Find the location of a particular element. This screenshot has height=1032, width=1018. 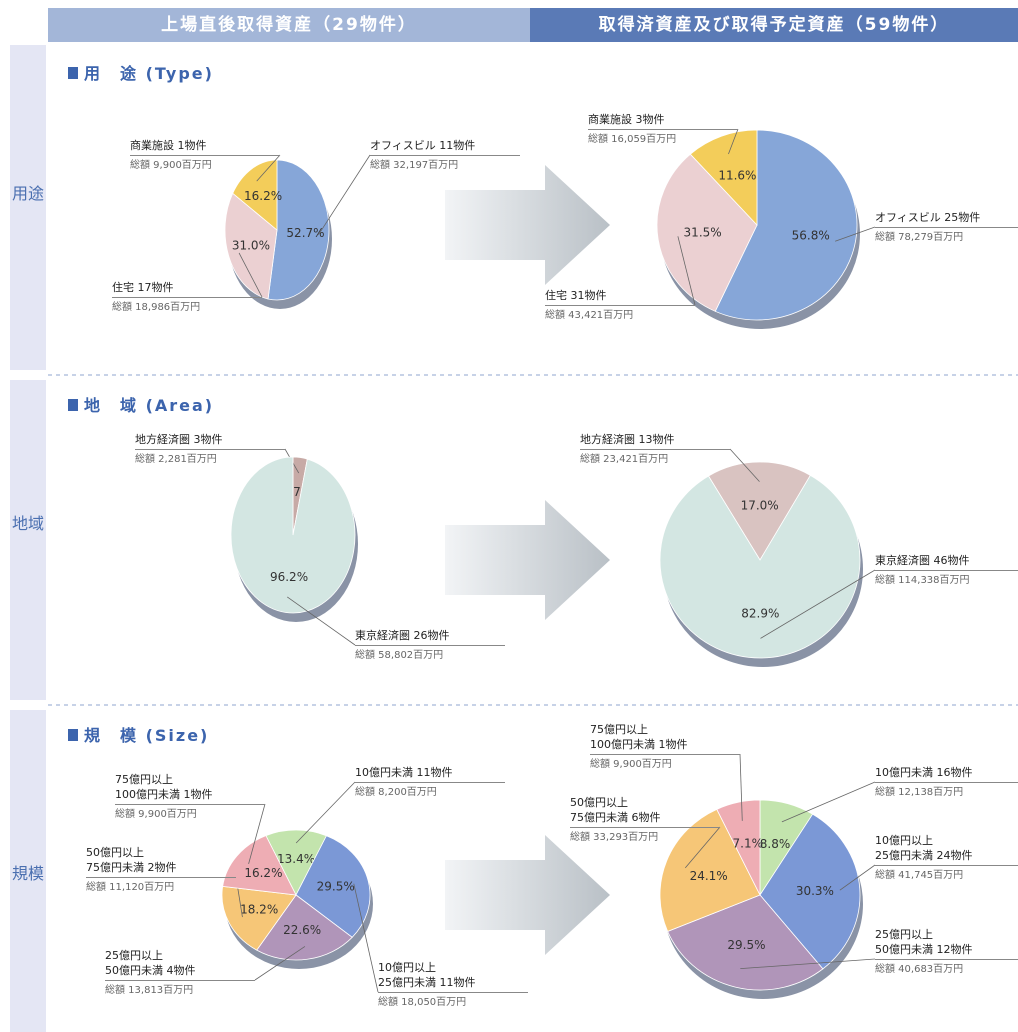

callout-category: 10億円以上 25億円未満 24物件 is located at coordinates (924, 848).